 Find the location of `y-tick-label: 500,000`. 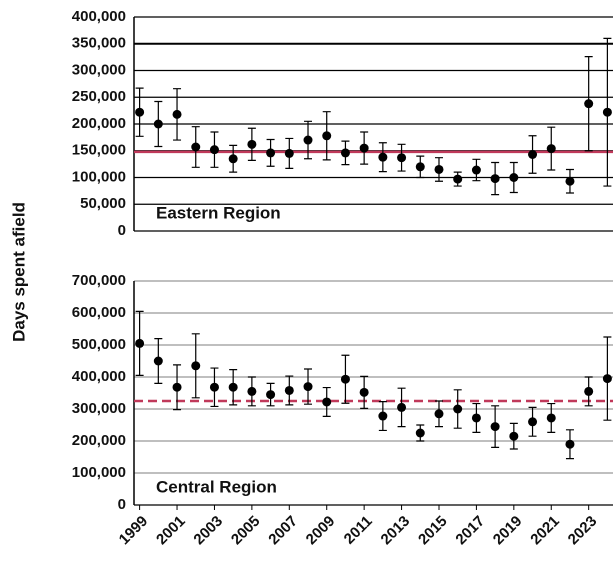

y-tick-label: 500,000 is located at coordinates (99, 344).